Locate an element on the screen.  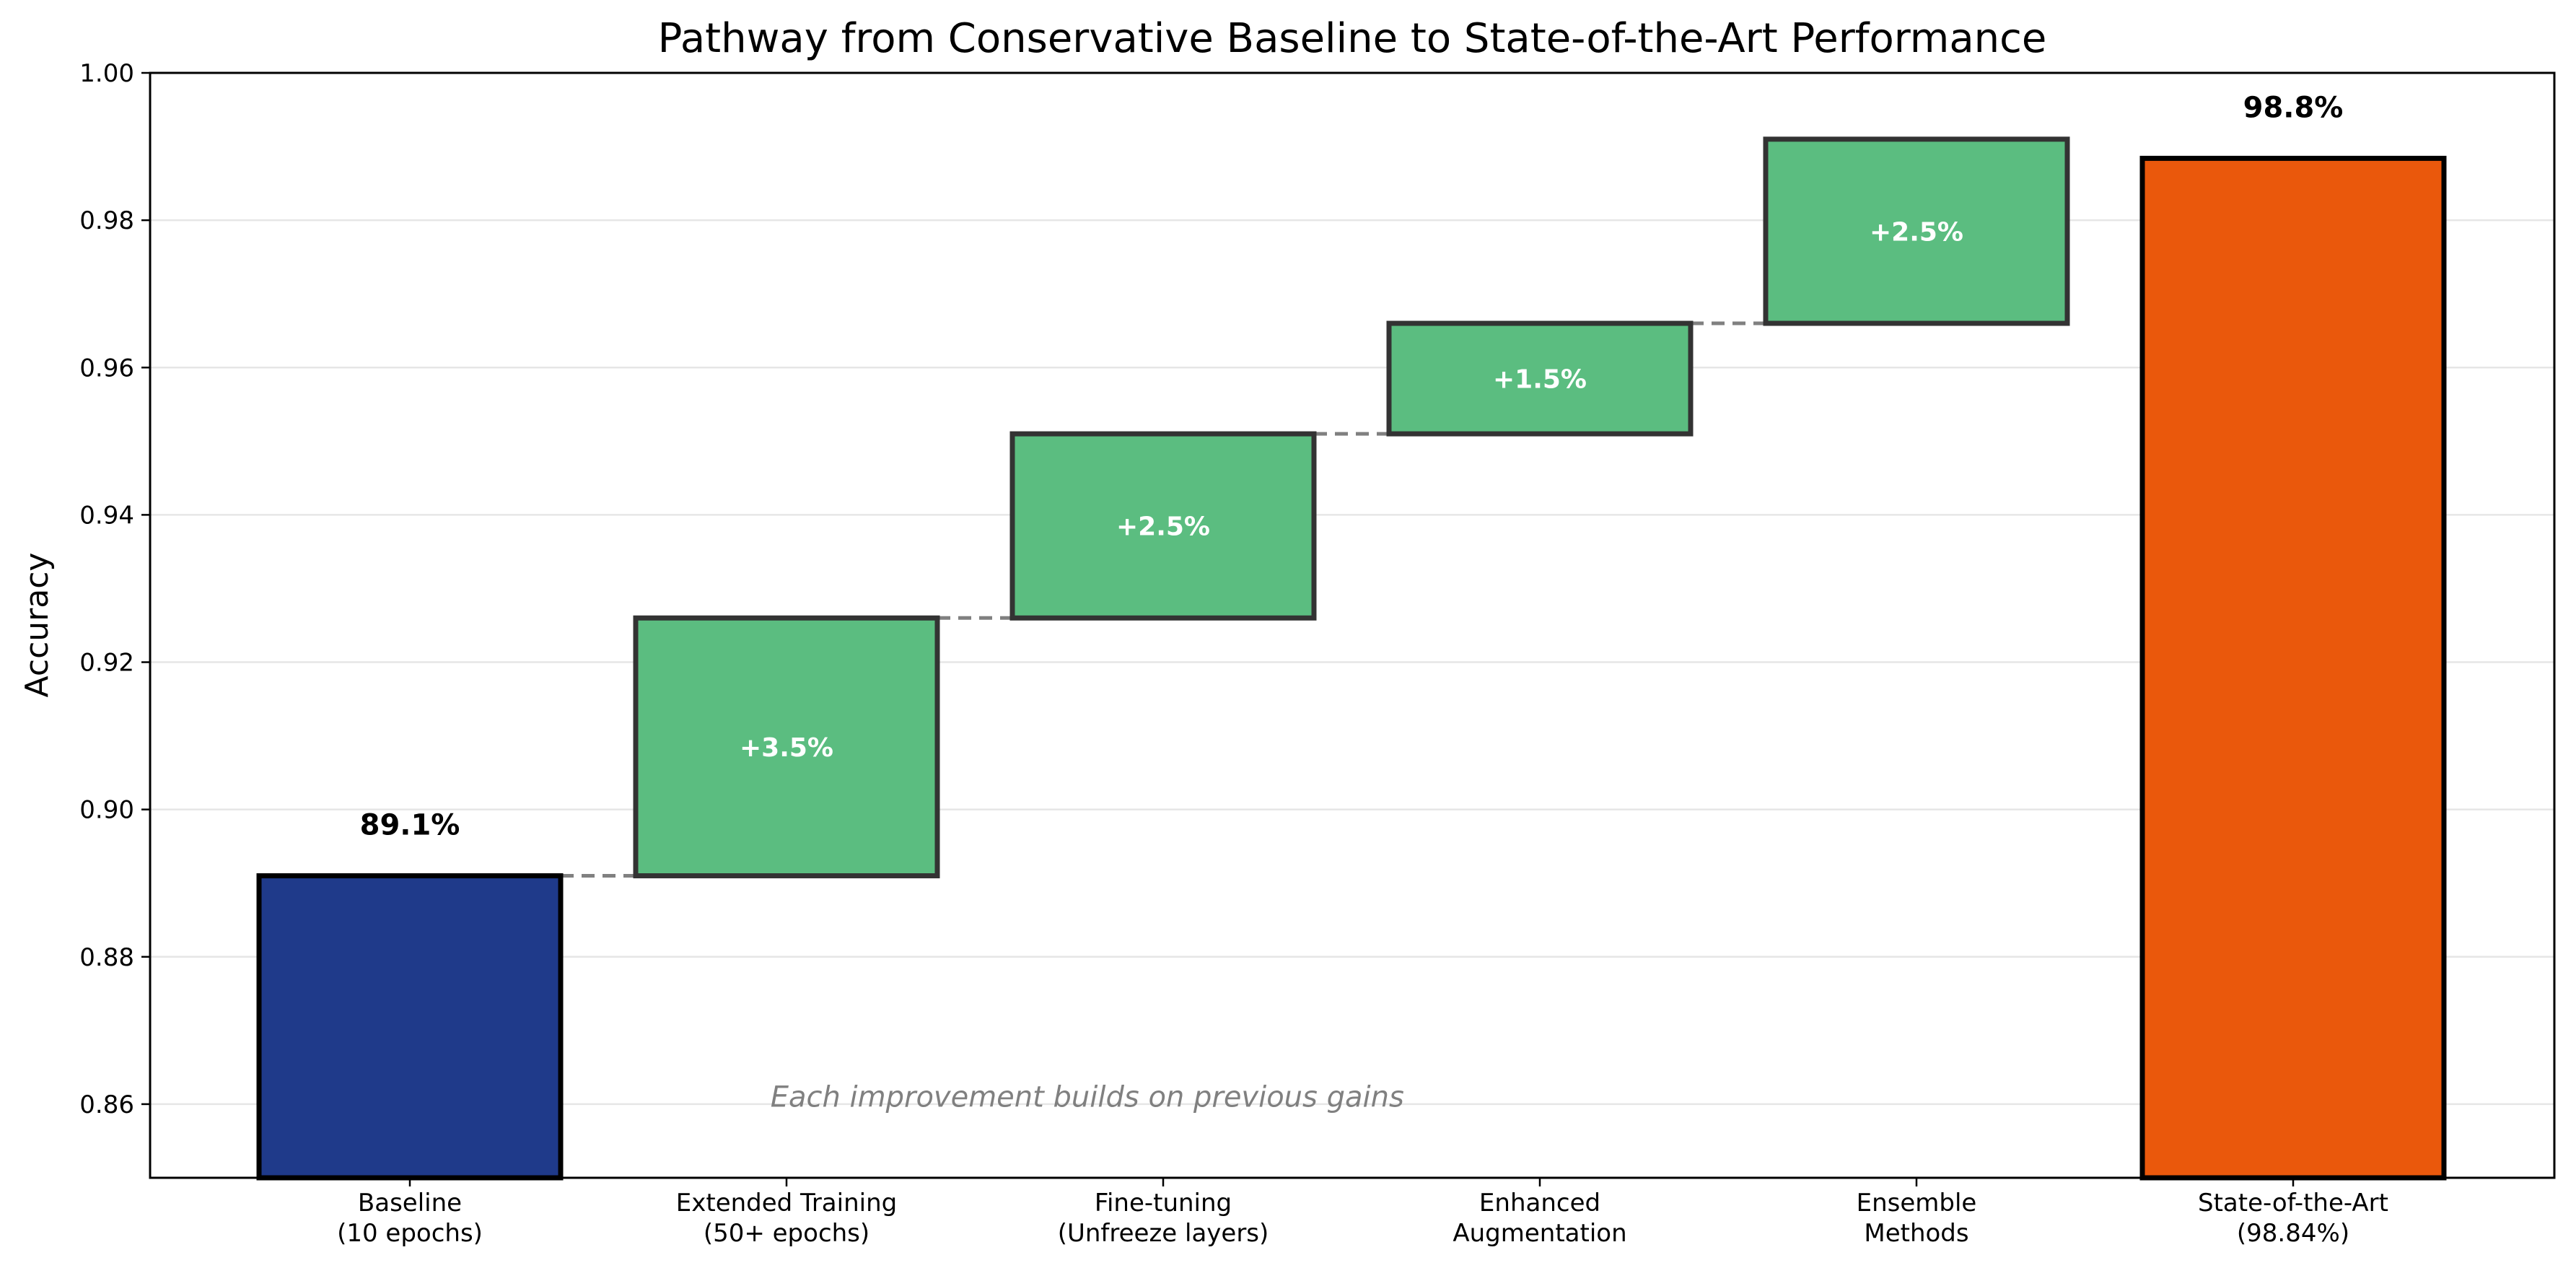
x-tick-label: Extended Training (50+ epochs) is located at coordinates (786, 1218).